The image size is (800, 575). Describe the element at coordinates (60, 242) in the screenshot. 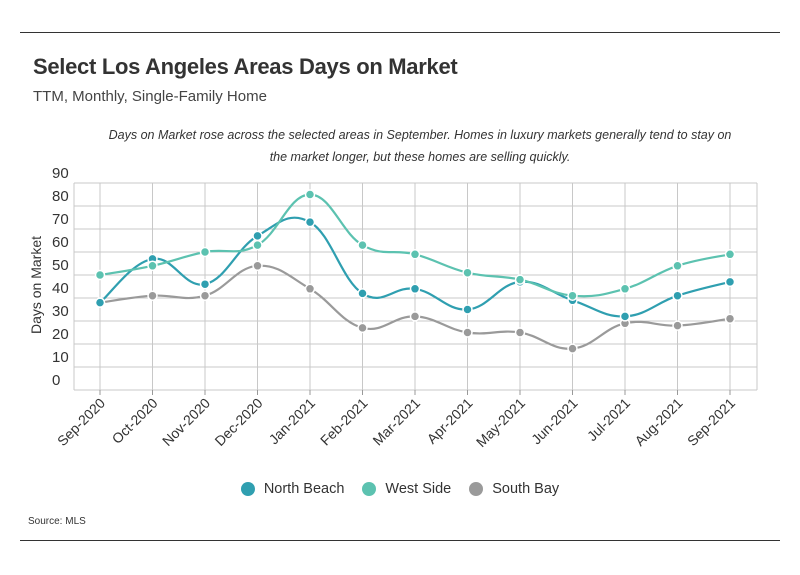

I see `y-tick-label: 60` at that location.